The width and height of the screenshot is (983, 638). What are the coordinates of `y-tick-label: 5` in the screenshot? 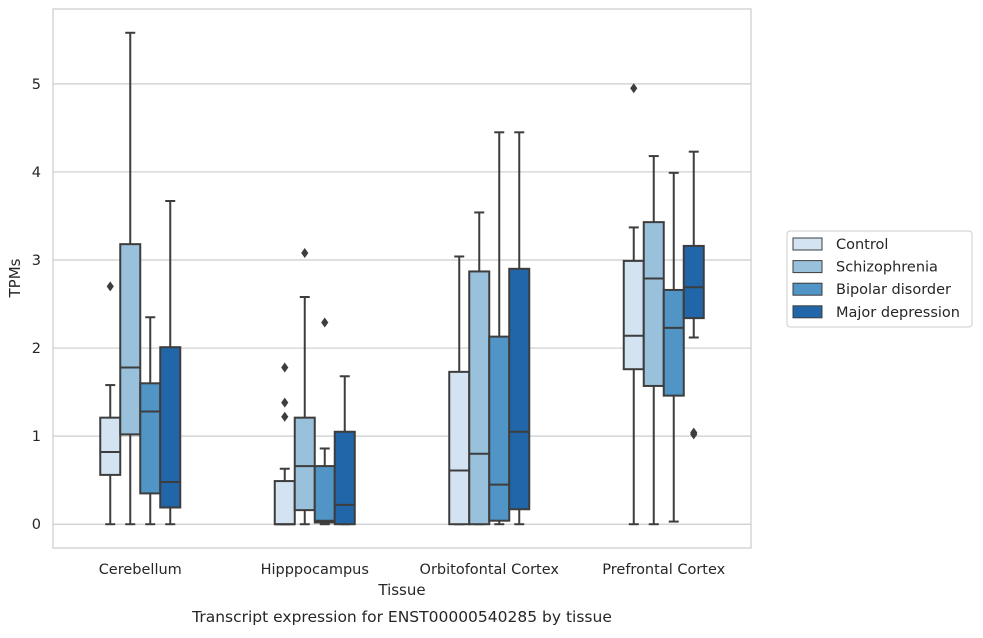 It's located at (36, 85).